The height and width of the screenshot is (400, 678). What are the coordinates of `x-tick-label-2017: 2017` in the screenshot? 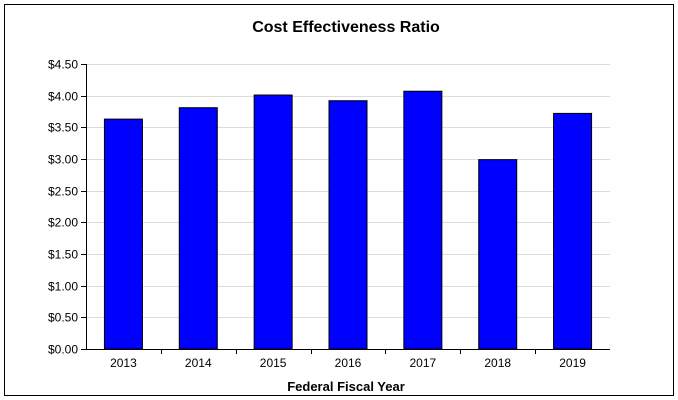 It's located at (423, 363).